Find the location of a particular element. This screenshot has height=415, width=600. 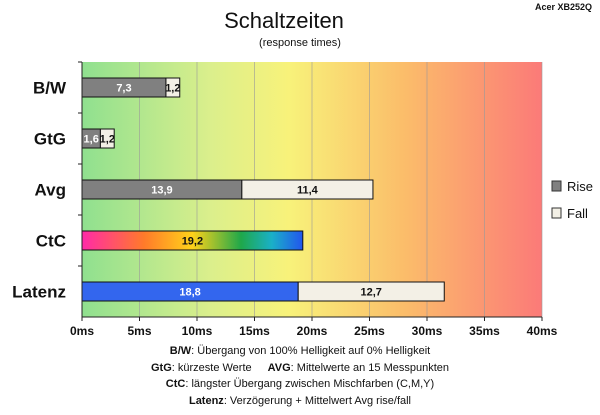

legend-label-fall: Fall is located at coordinates (577, 213).